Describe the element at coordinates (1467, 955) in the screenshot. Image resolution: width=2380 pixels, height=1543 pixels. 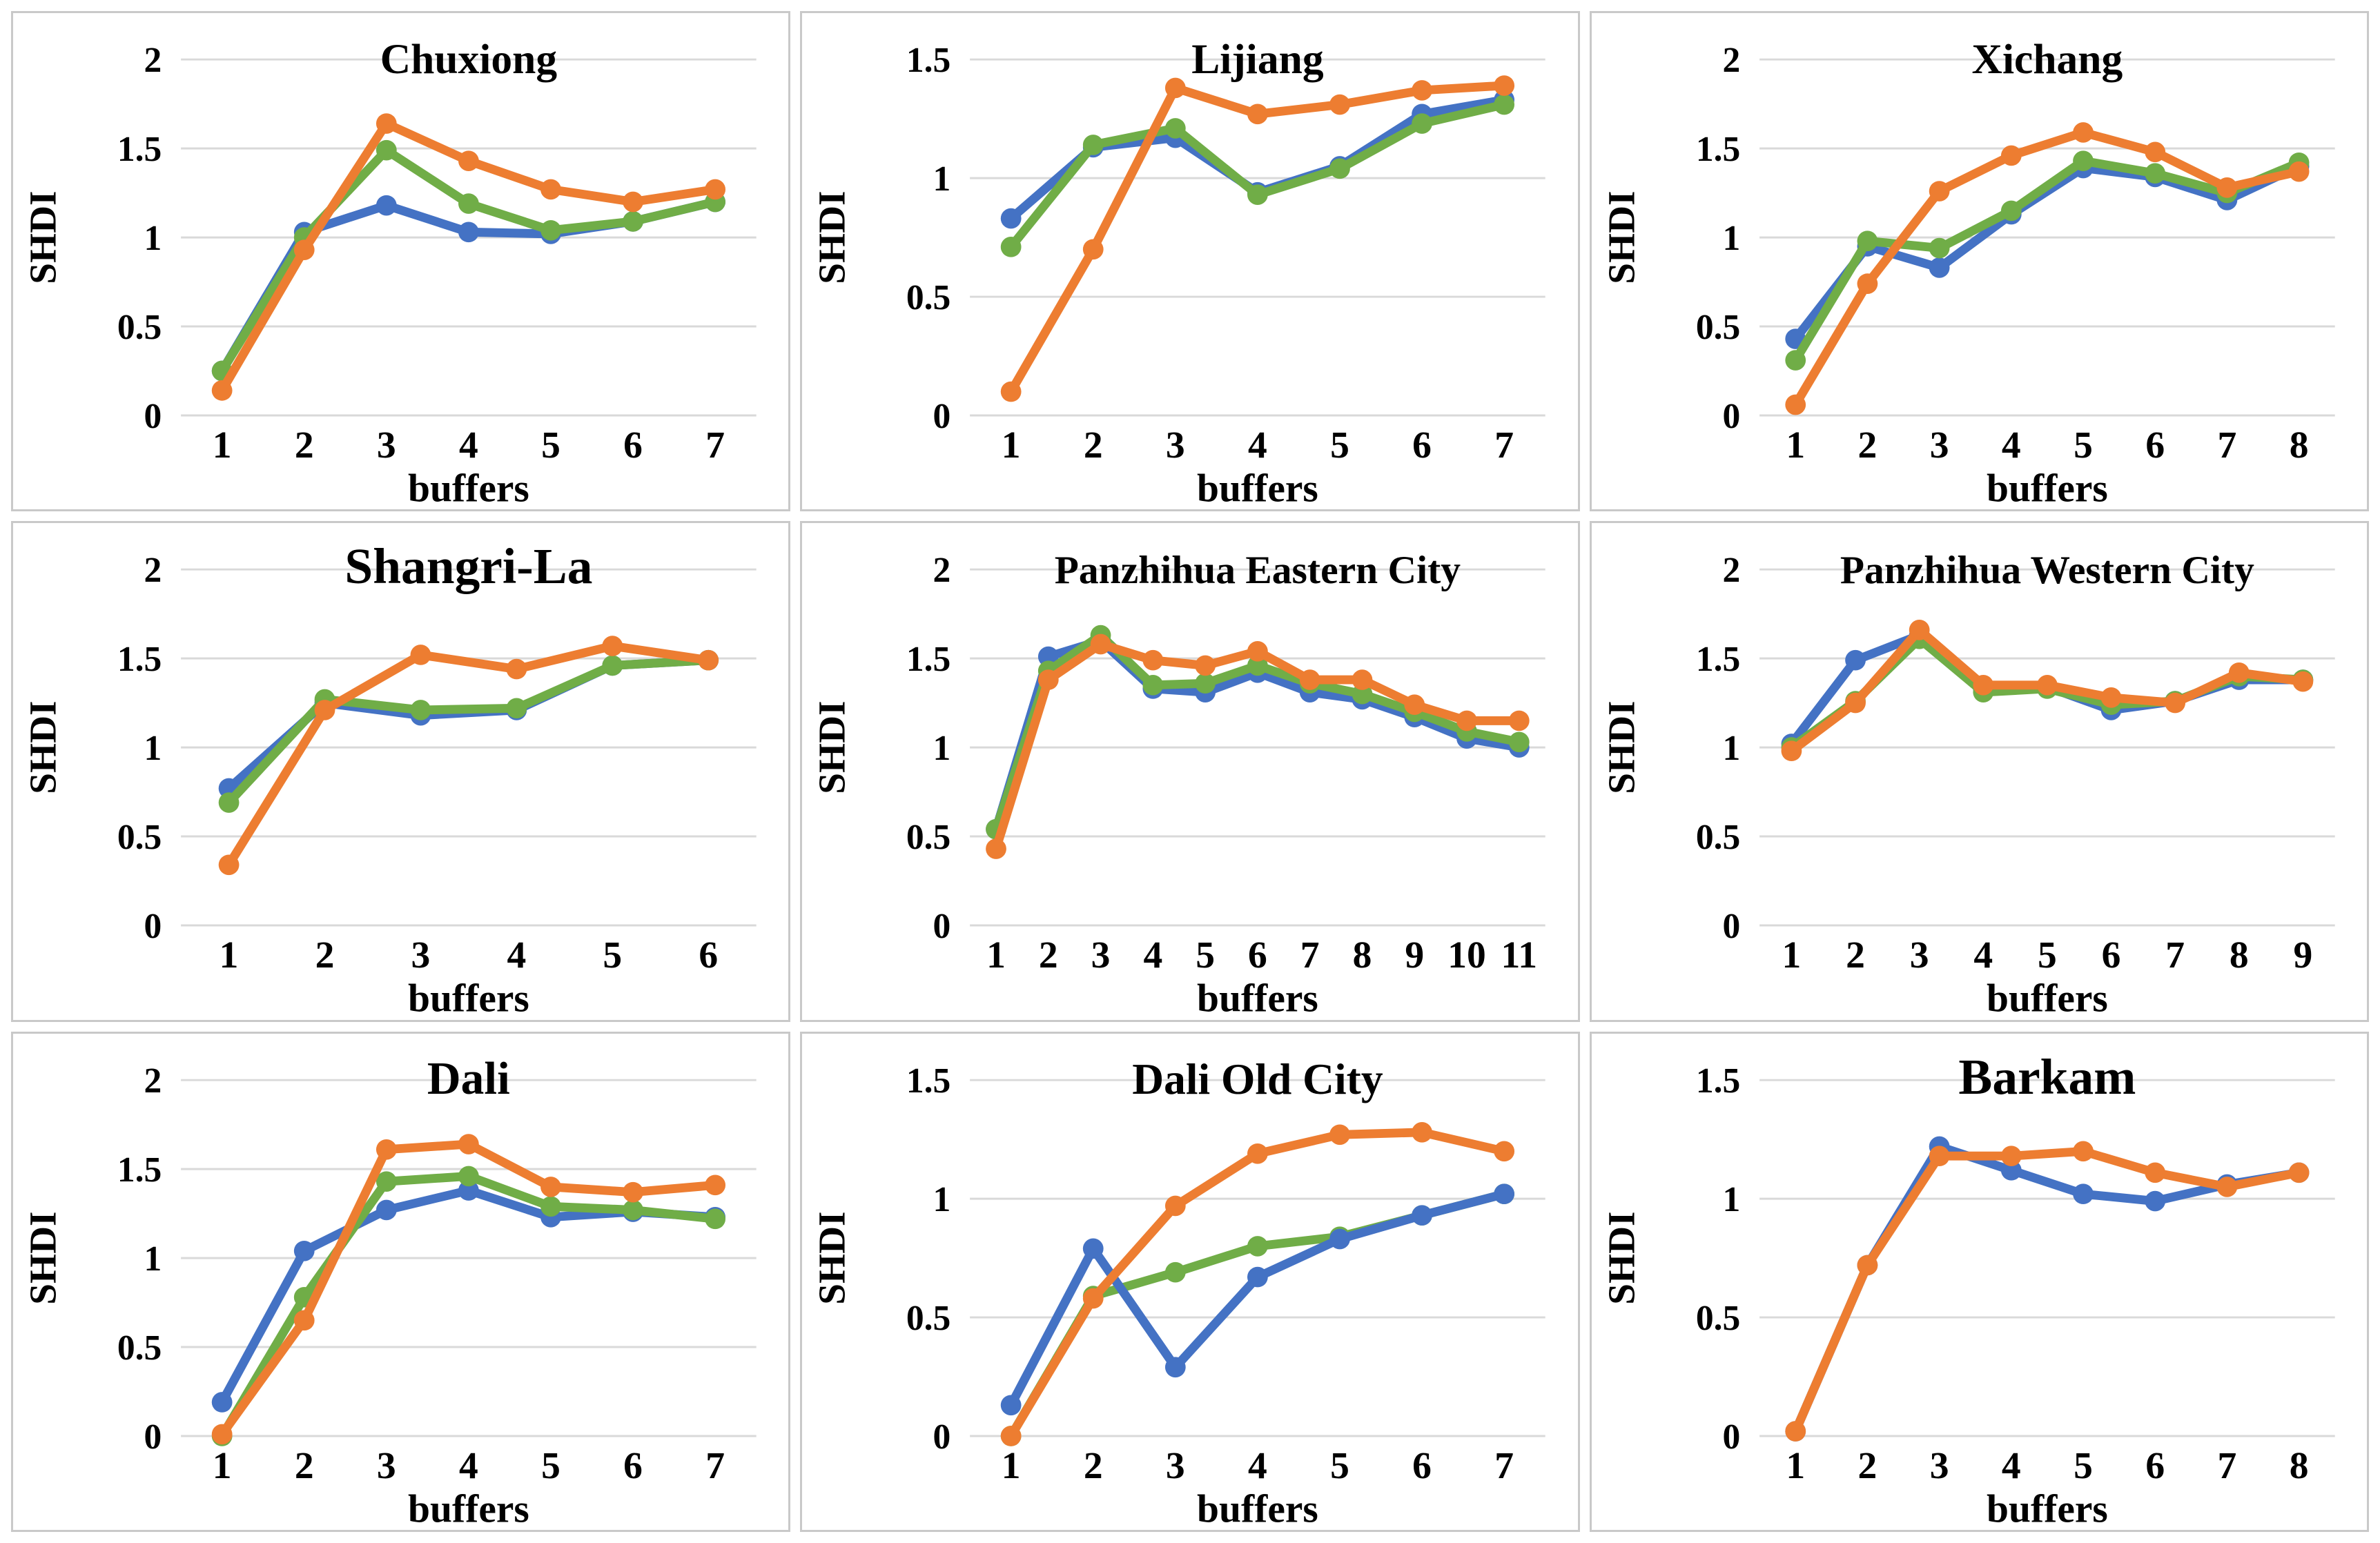
I see `x-tick-label: 10` at that location.